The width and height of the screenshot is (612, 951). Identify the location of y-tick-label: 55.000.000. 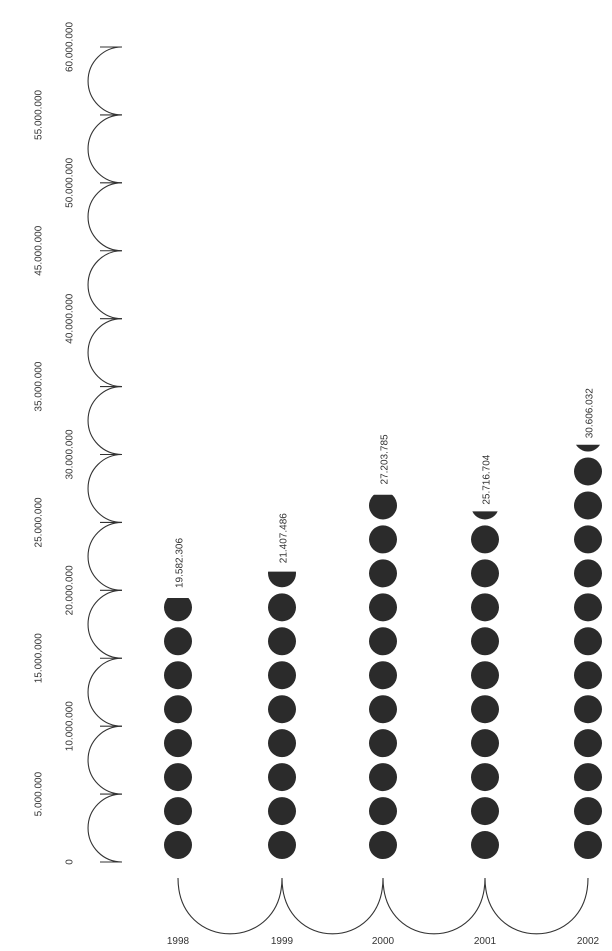
(39, 114).